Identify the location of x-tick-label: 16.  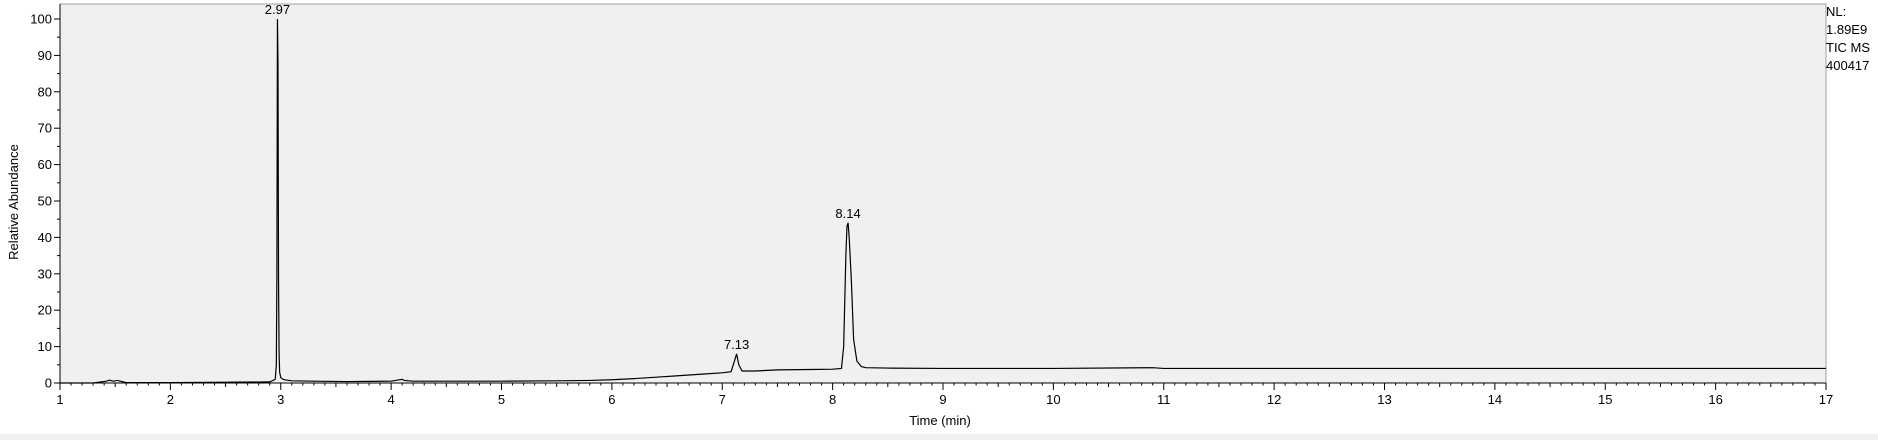
(1715, 399).